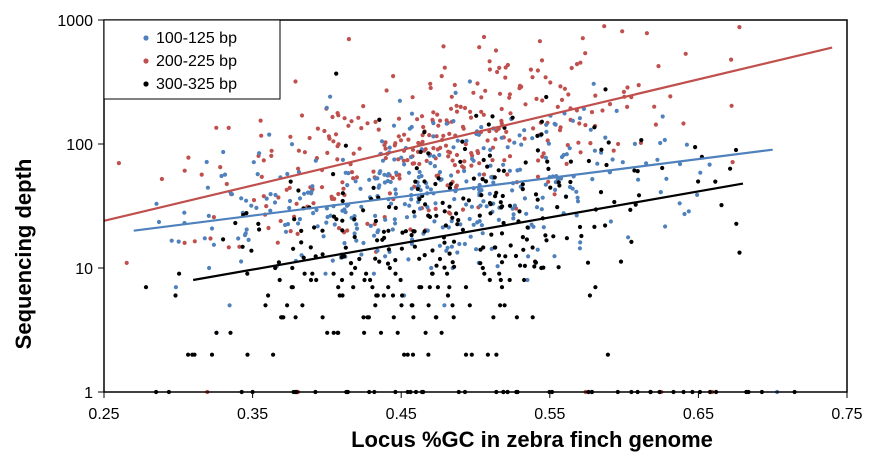 Image resolution: width=880 pixels, height=470 pixels. I want to click on x-tick-label: 0.25, so click(103, 414).